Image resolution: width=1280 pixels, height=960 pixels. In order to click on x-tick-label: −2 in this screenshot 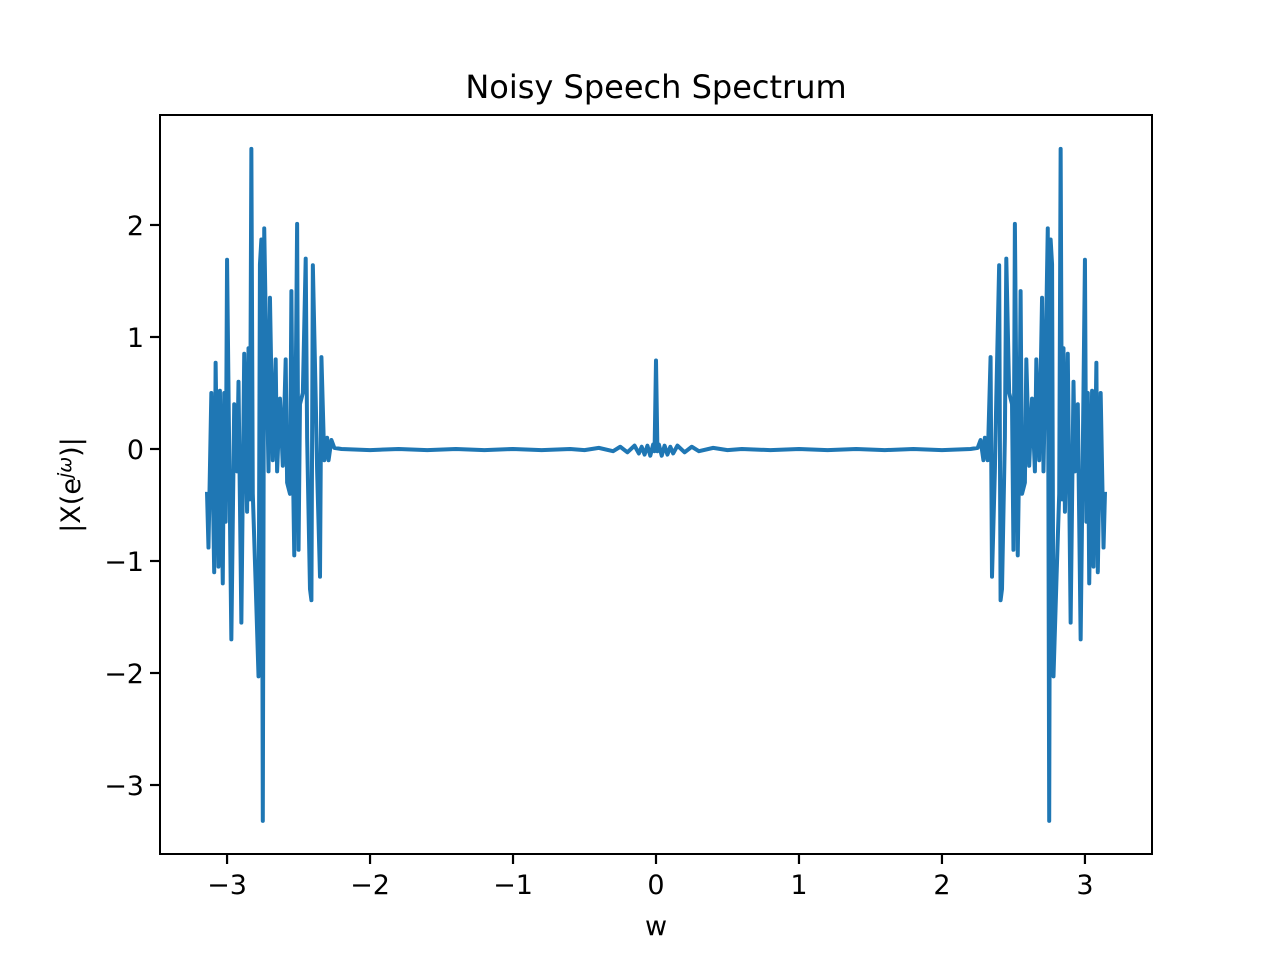, I will do `click(370, 885)`.